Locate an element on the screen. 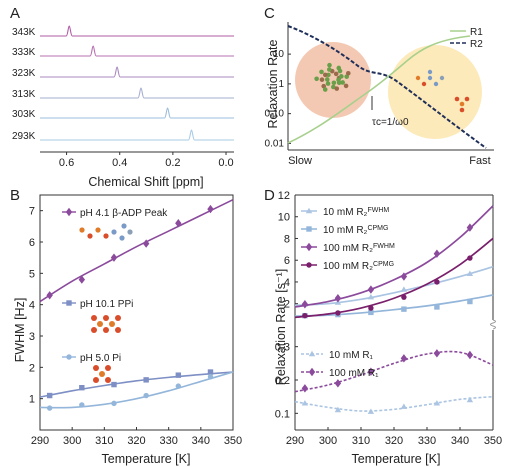 The image size is (510, 467). panel-b-x-tick-label: 340 is located at coordinates (201, 441).